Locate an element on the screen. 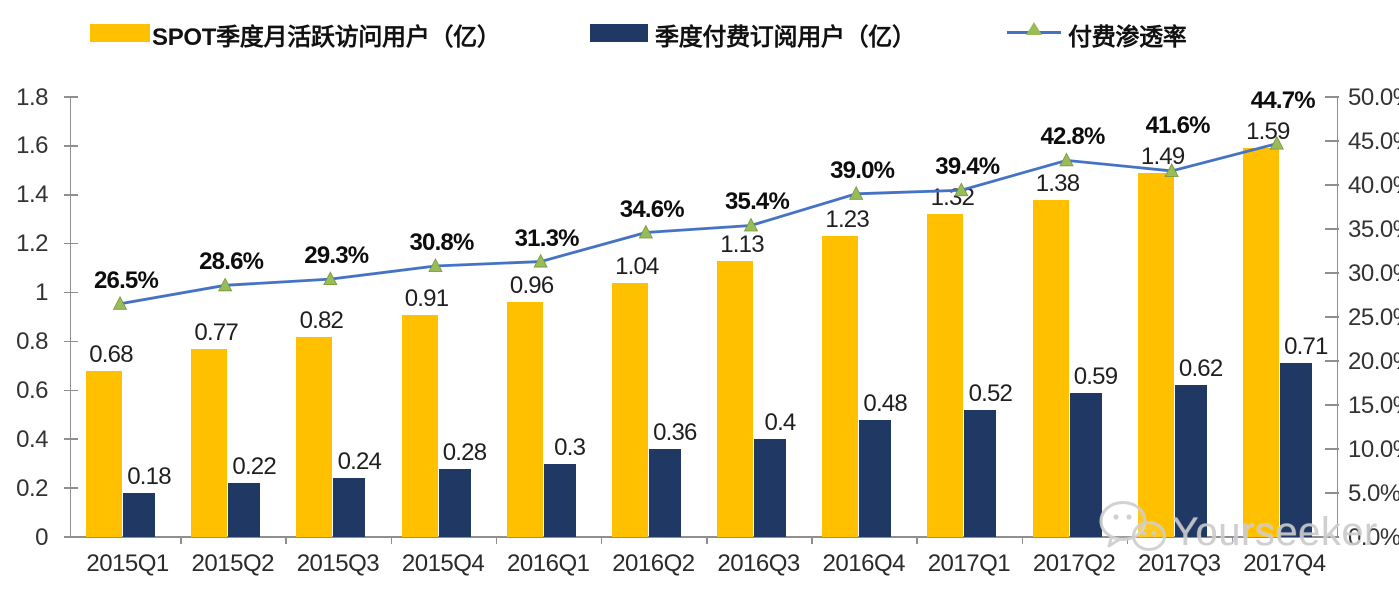  bar-label-subs: 0.22 is located at coordinates (254, 467).